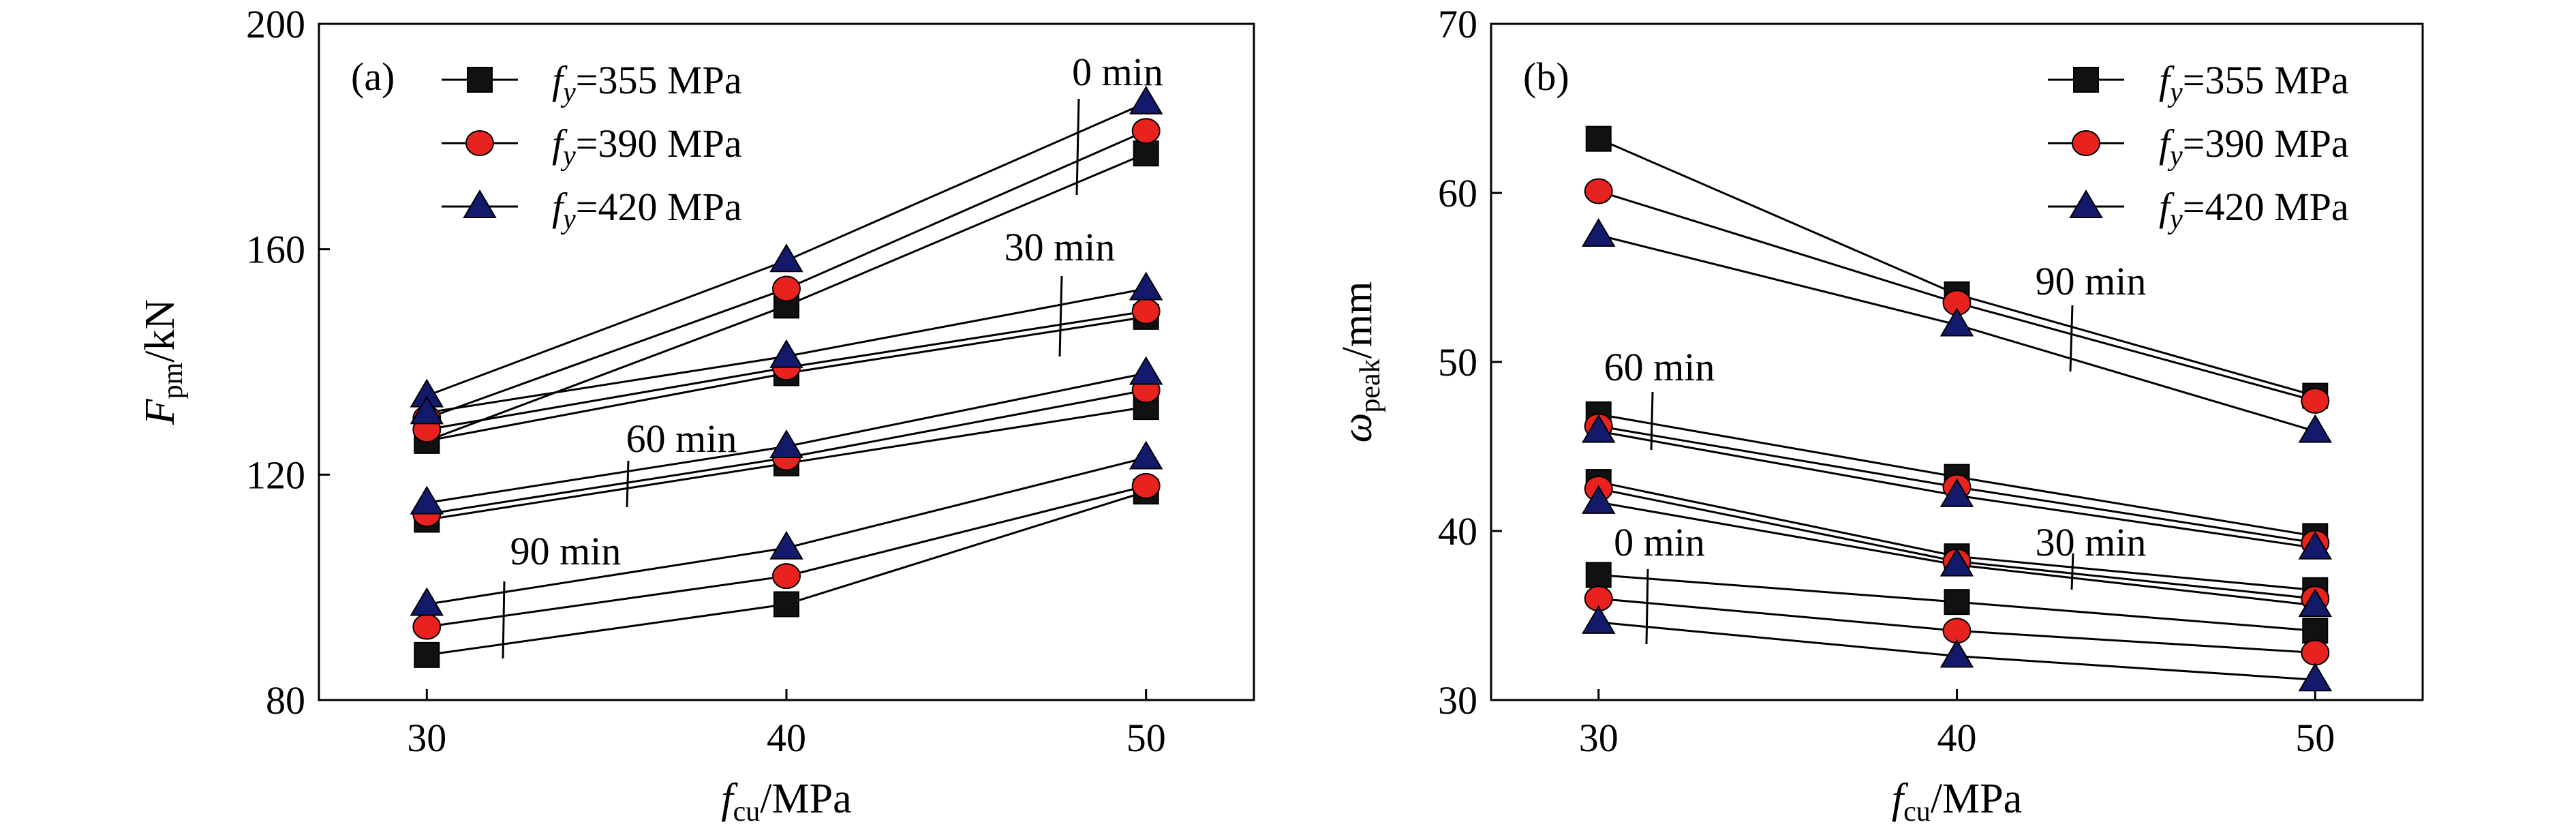  What do you see at coordinates (1546, 77) in the screenshot?
I see `panel-label: (b)` at bounding box center [1546, 77].